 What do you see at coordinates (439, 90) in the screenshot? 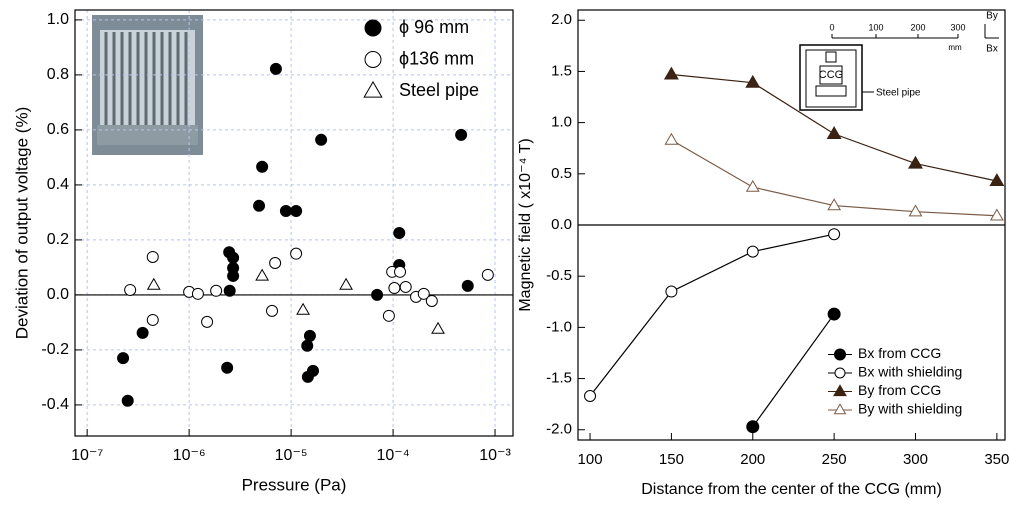
I see `legend-label: Steel pipe` at bounding box center [439, 90].